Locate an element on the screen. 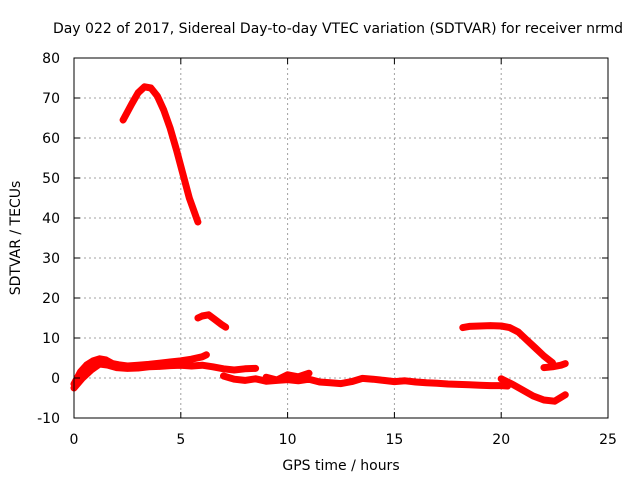 Image resolution: width=640 pixels, height=480 pixels. y-tick-label: 50 is located at coordinates (51, 179).